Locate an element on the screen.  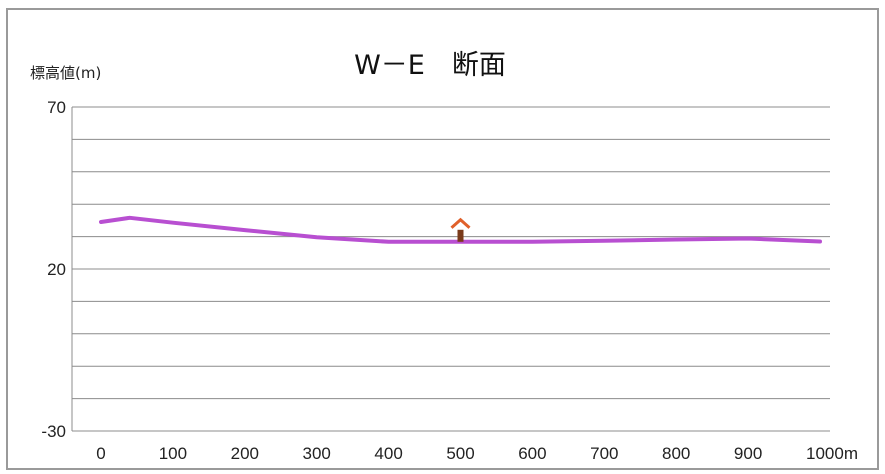
y-tick-label: 20 is located at coordinates (56, 269).